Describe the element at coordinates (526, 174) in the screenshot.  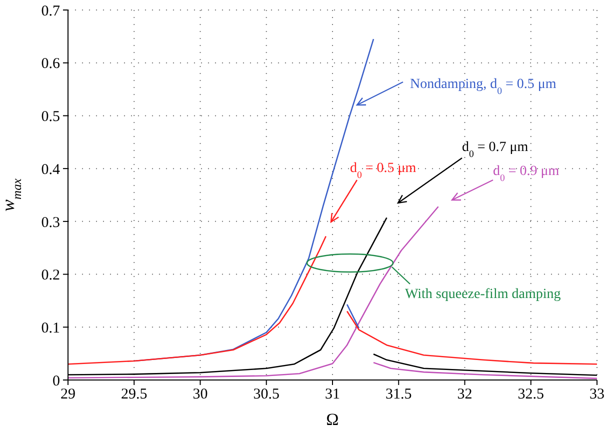
I see `text: d$_{0}$ = 0.9 μm` at that location.